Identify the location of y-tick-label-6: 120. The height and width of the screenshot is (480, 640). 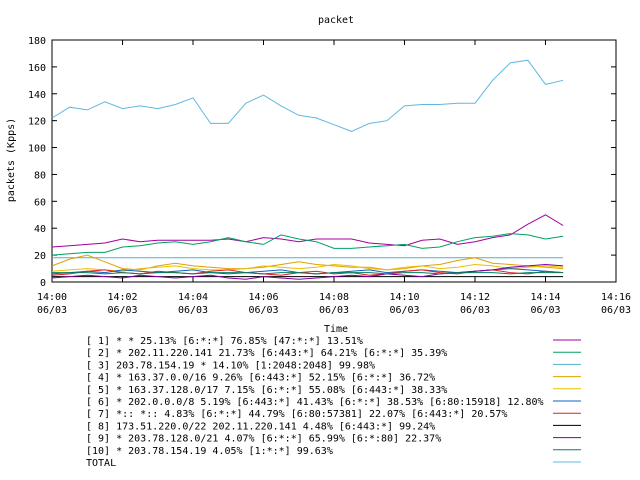
(37, 122).